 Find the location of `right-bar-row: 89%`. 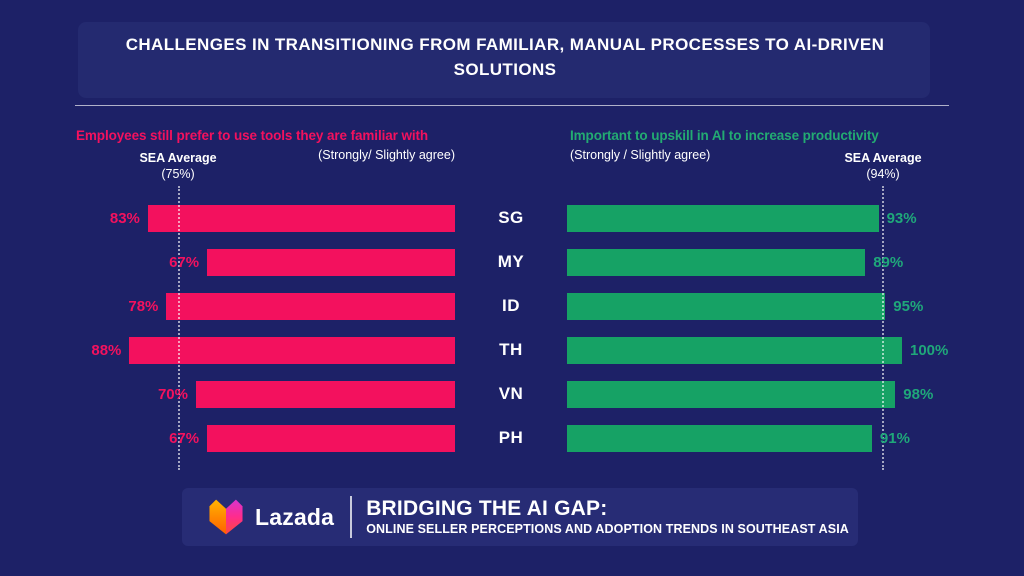

right-bar-row: 89% is located at coordinates (767, 262).